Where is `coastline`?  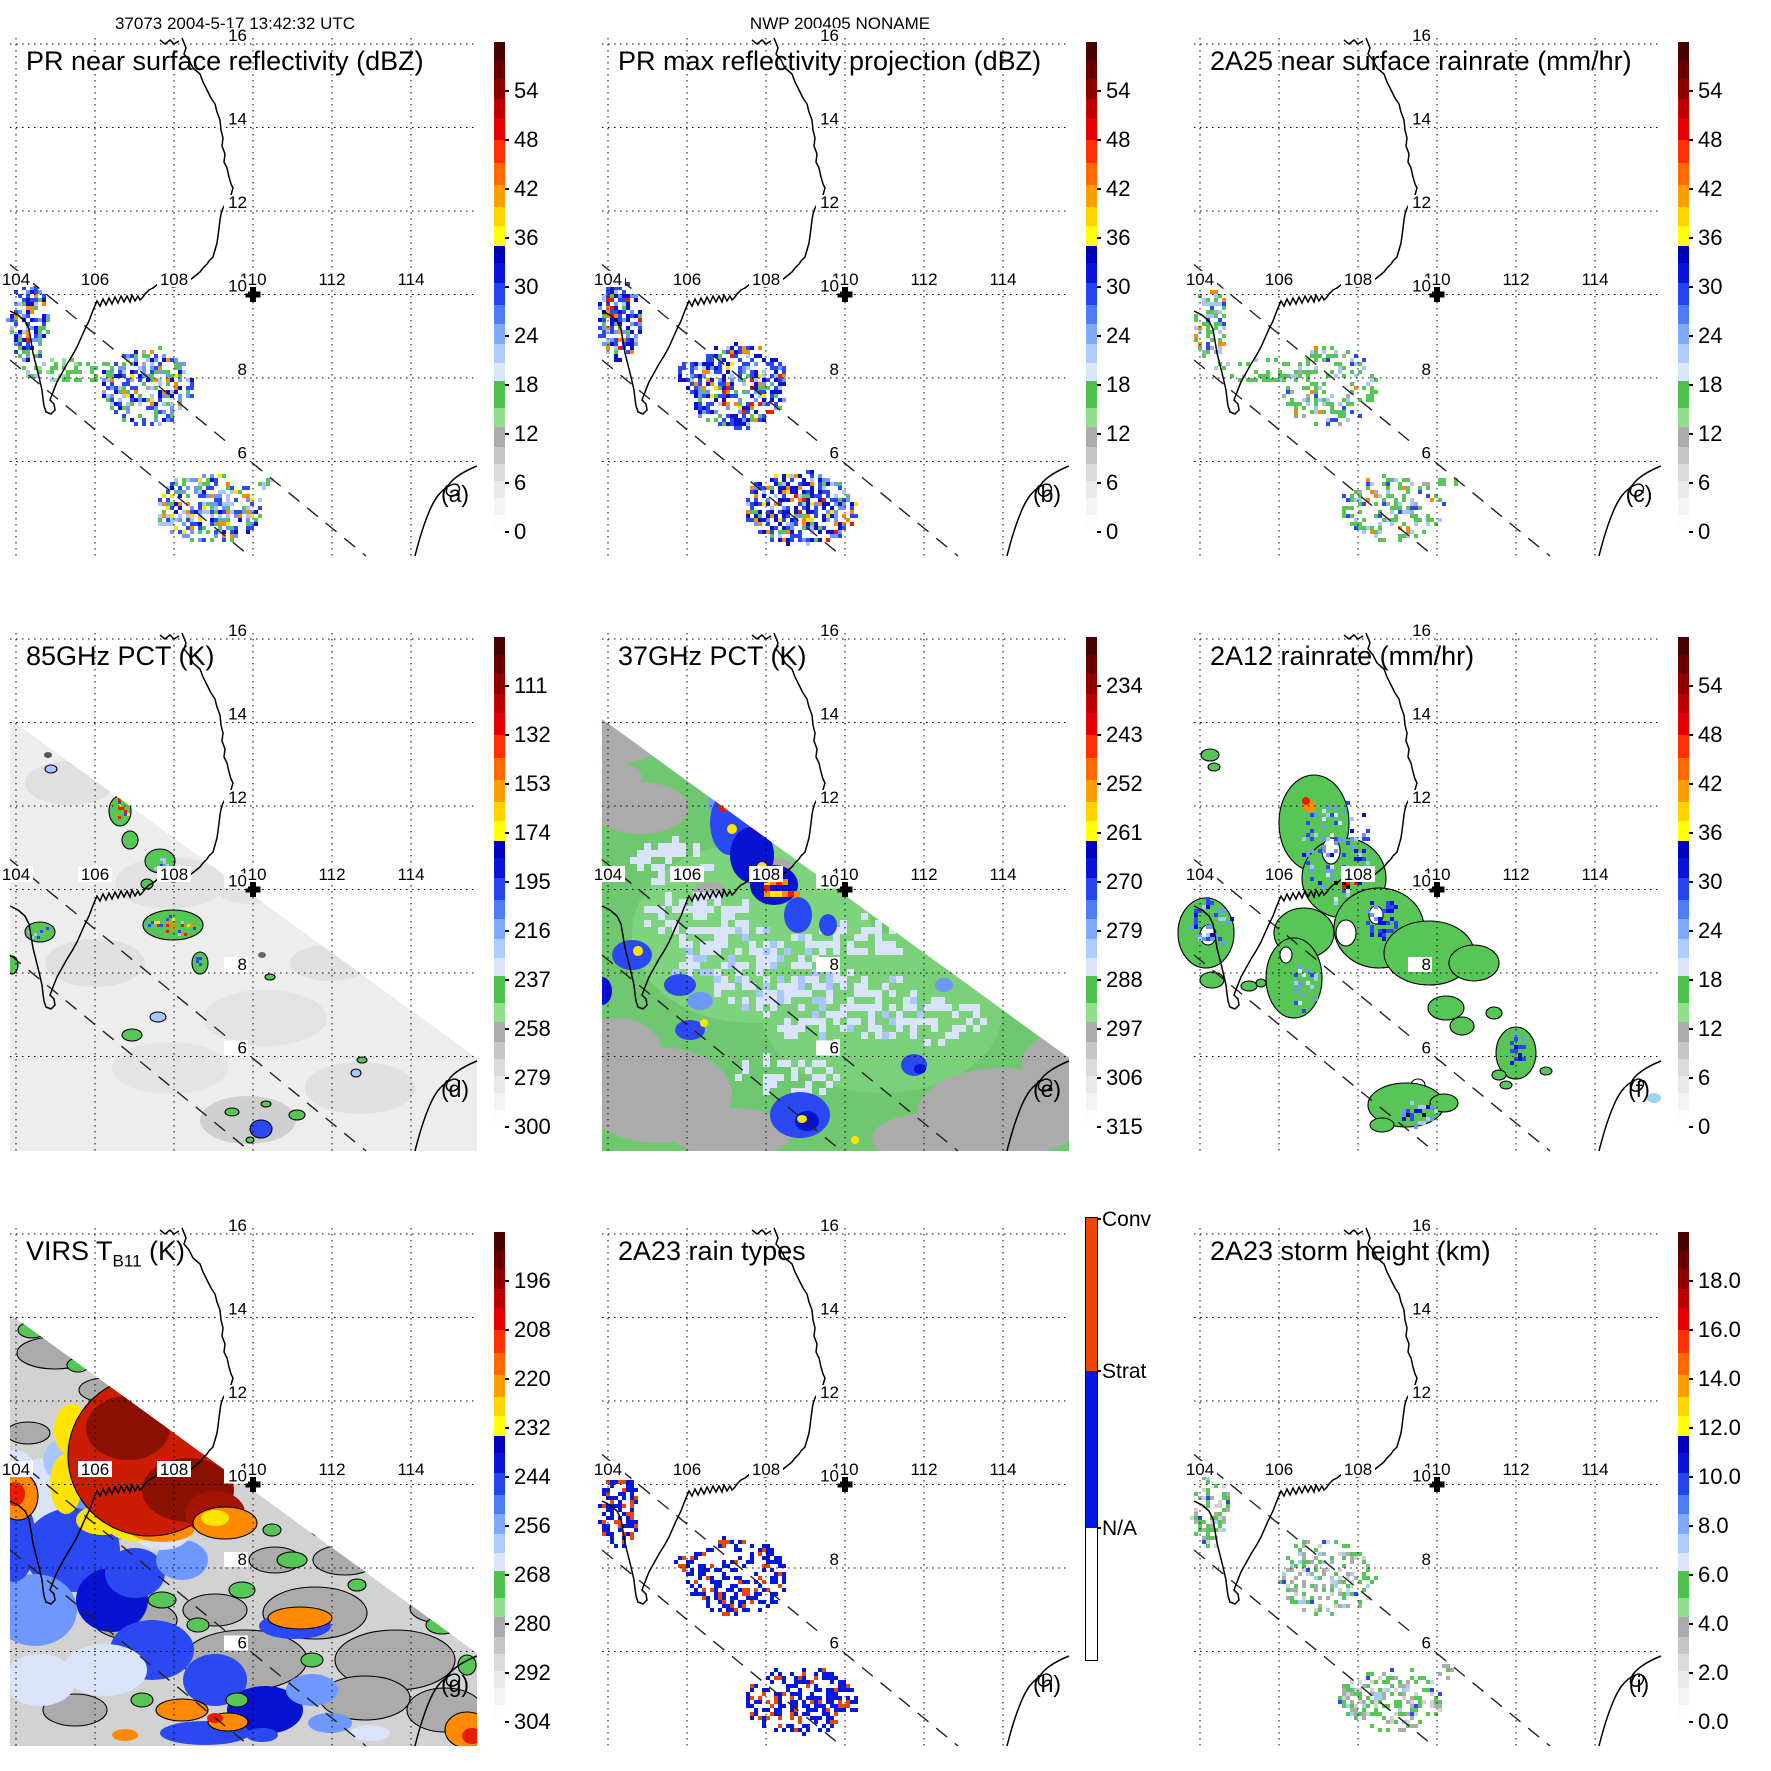
coastline is located at coordinates (243, 297).